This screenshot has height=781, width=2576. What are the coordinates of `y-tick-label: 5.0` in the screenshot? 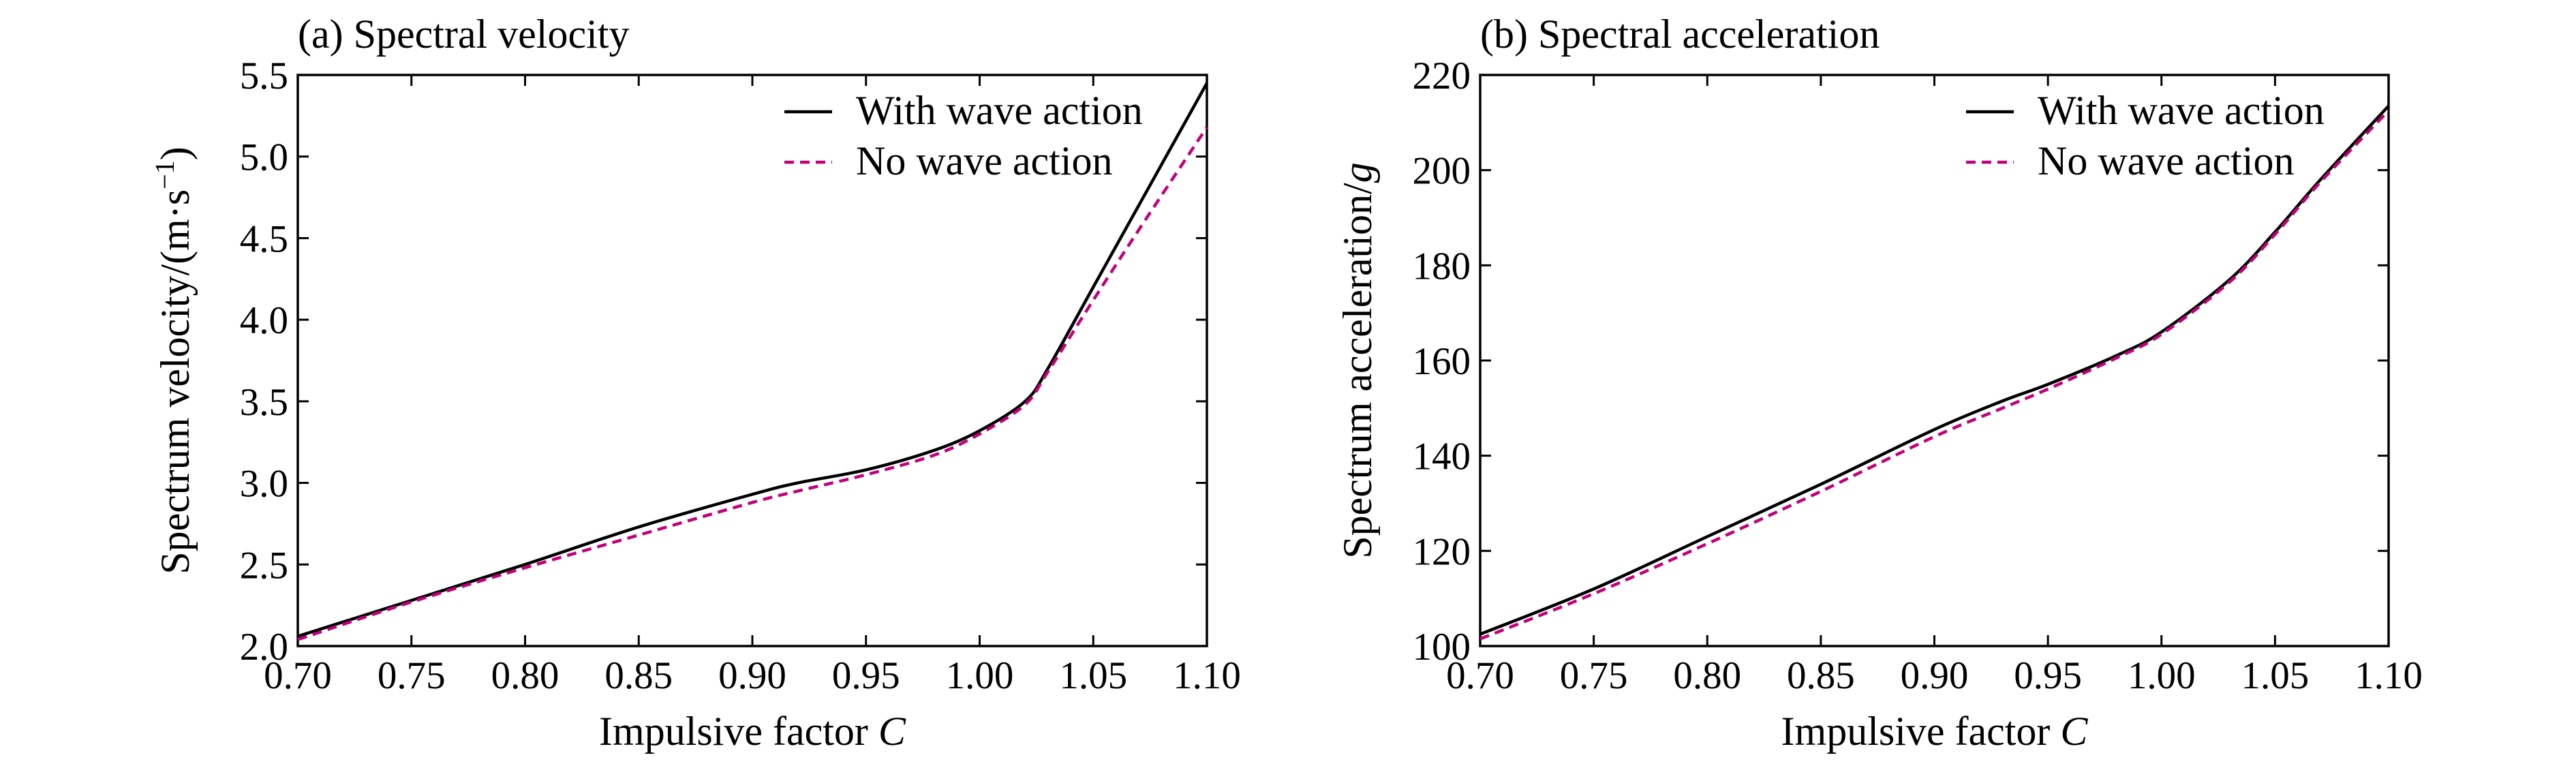 It's located at (264, 158).